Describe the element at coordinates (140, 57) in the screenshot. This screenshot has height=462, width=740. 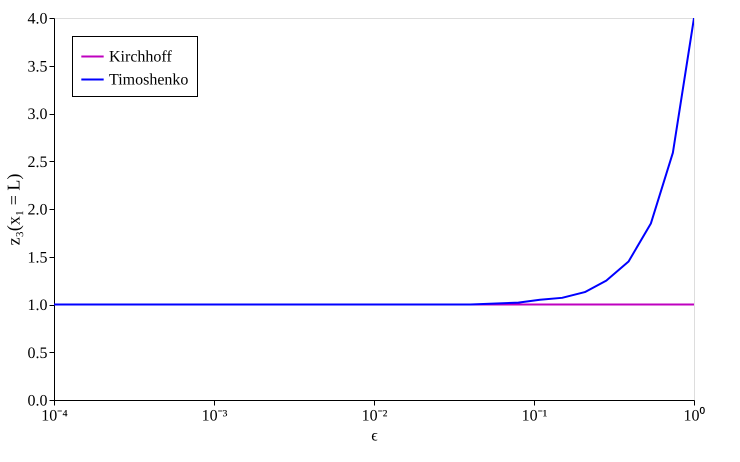
I see `legend-label: Kirchhoff` at that location.